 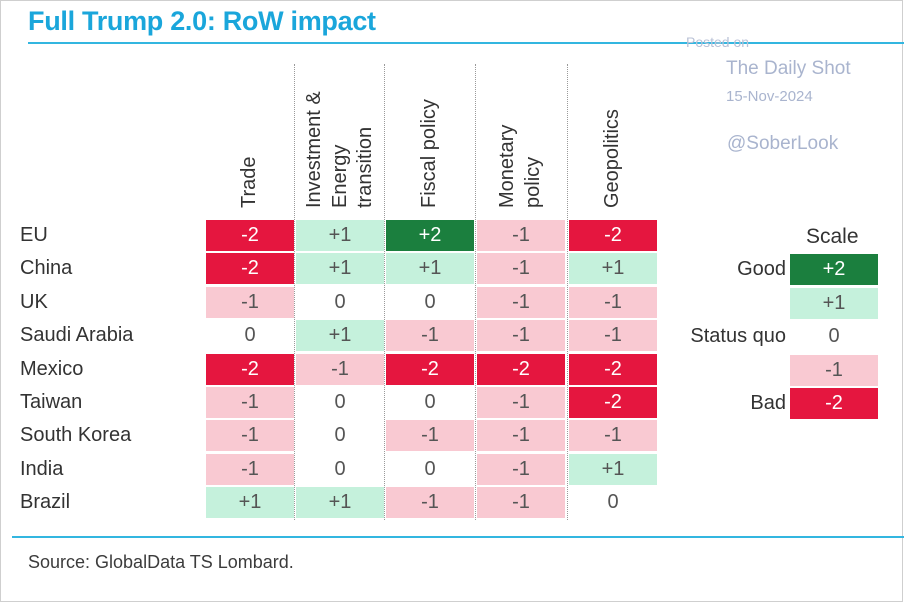 I want to click on heatmap-cell: +2, so click(x=430, y=235).